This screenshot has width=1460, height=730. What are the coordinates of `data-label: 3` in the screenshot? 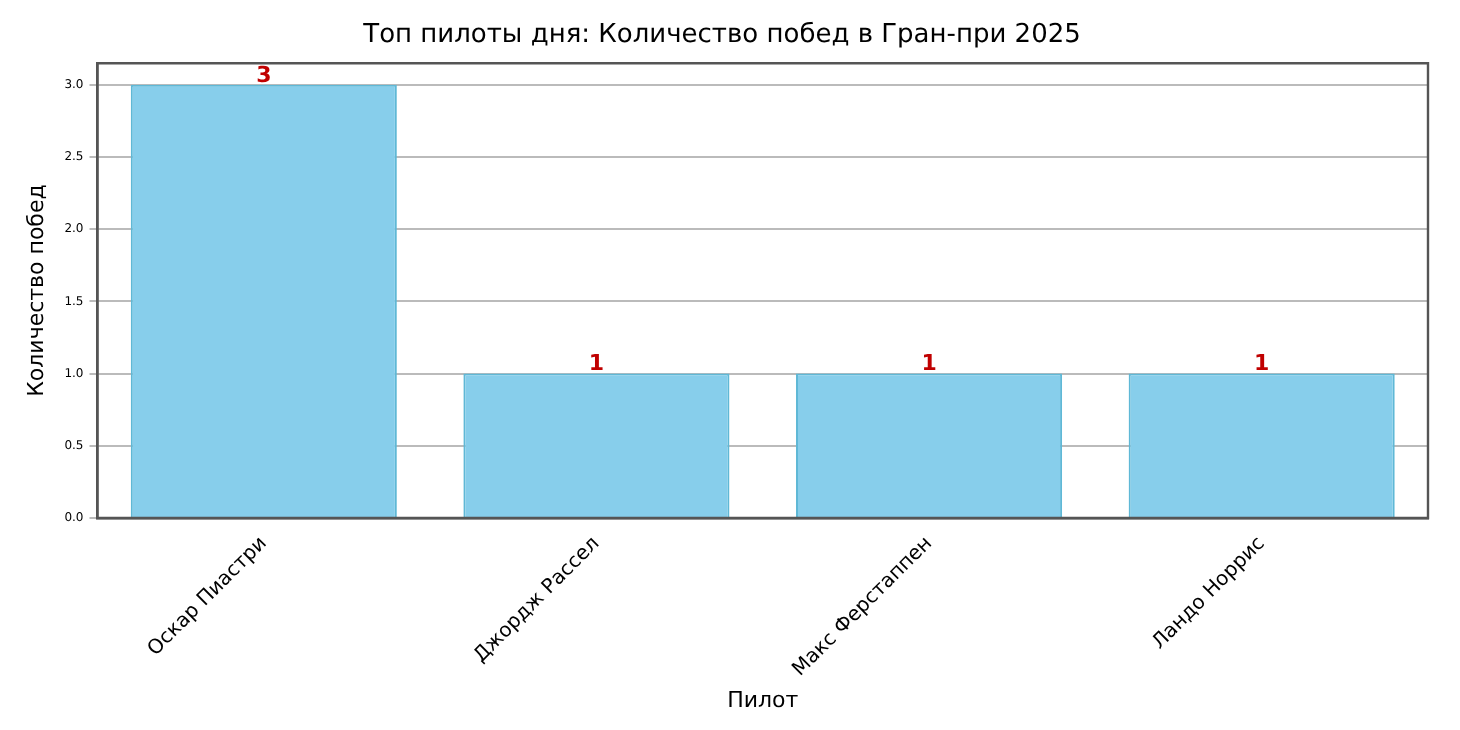 It's located at (264, 74).